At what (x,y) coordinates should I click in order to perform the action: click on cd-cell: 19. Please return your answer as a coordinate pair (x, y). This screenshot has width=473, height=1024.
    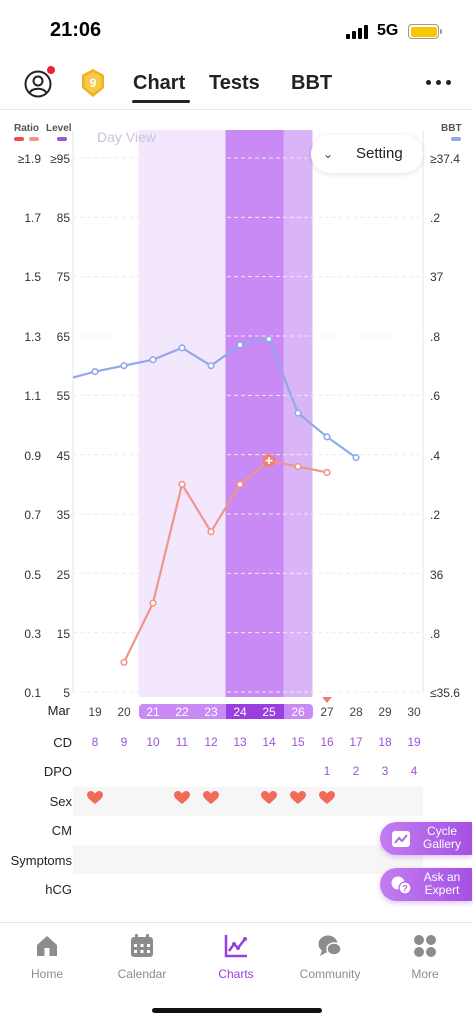
    Looking at the image, I should click on (414, 742).